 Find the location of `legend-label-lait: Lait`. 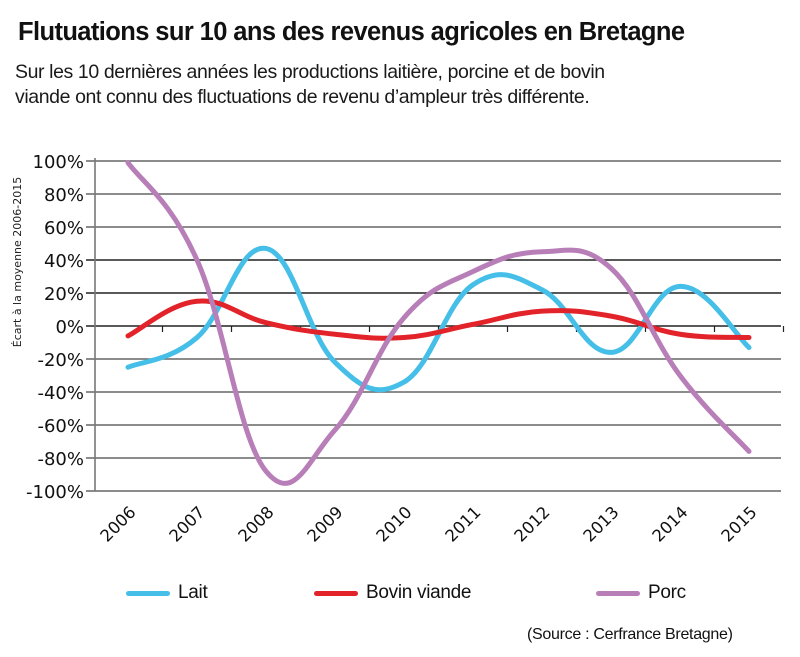

legend-label-lait: Lait is located at coordinates (193, 592).